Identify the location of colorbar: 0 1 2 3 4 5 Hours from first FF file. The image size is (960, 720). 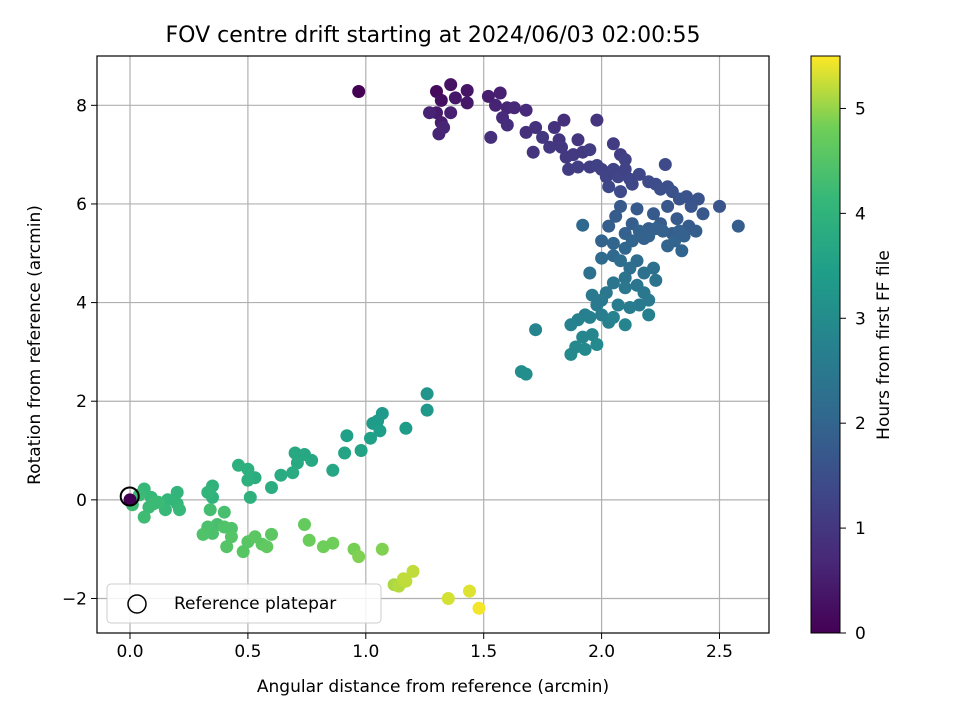
(852, 349).